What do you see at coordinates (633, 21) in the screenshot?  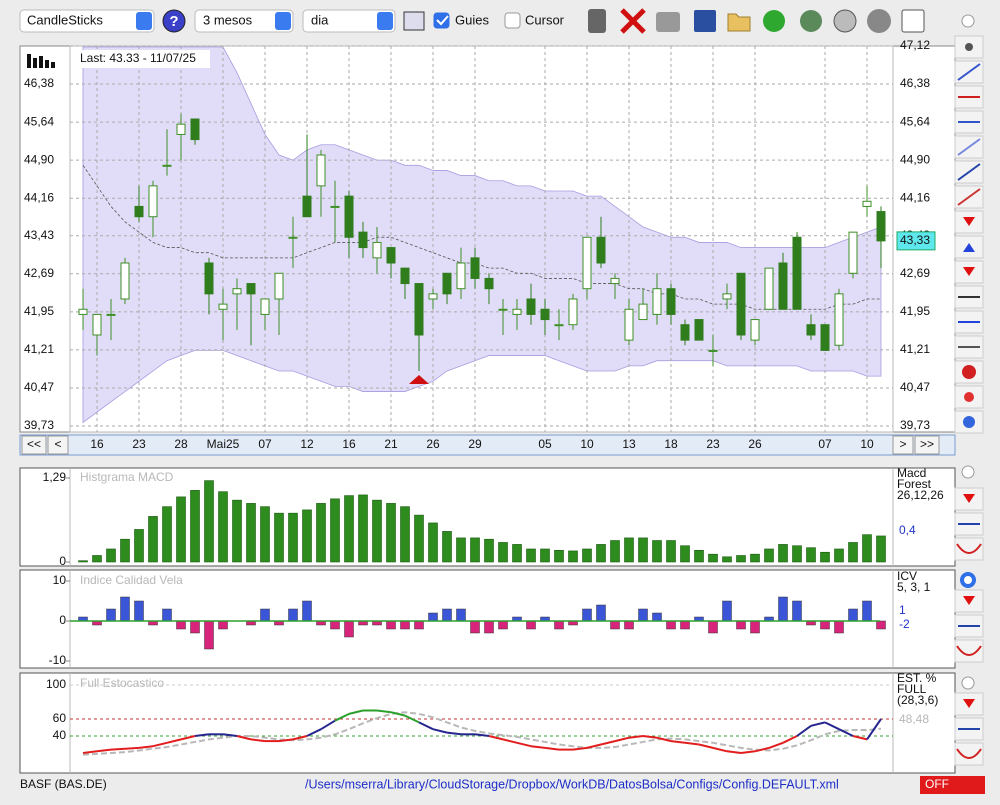 I see `delete-button` at bounding box center [633, 21].